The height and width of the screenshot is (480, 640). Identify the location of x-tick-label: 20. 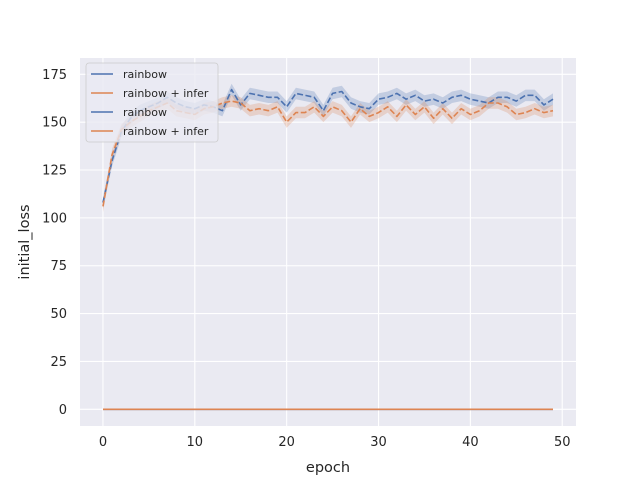
(286, 442).